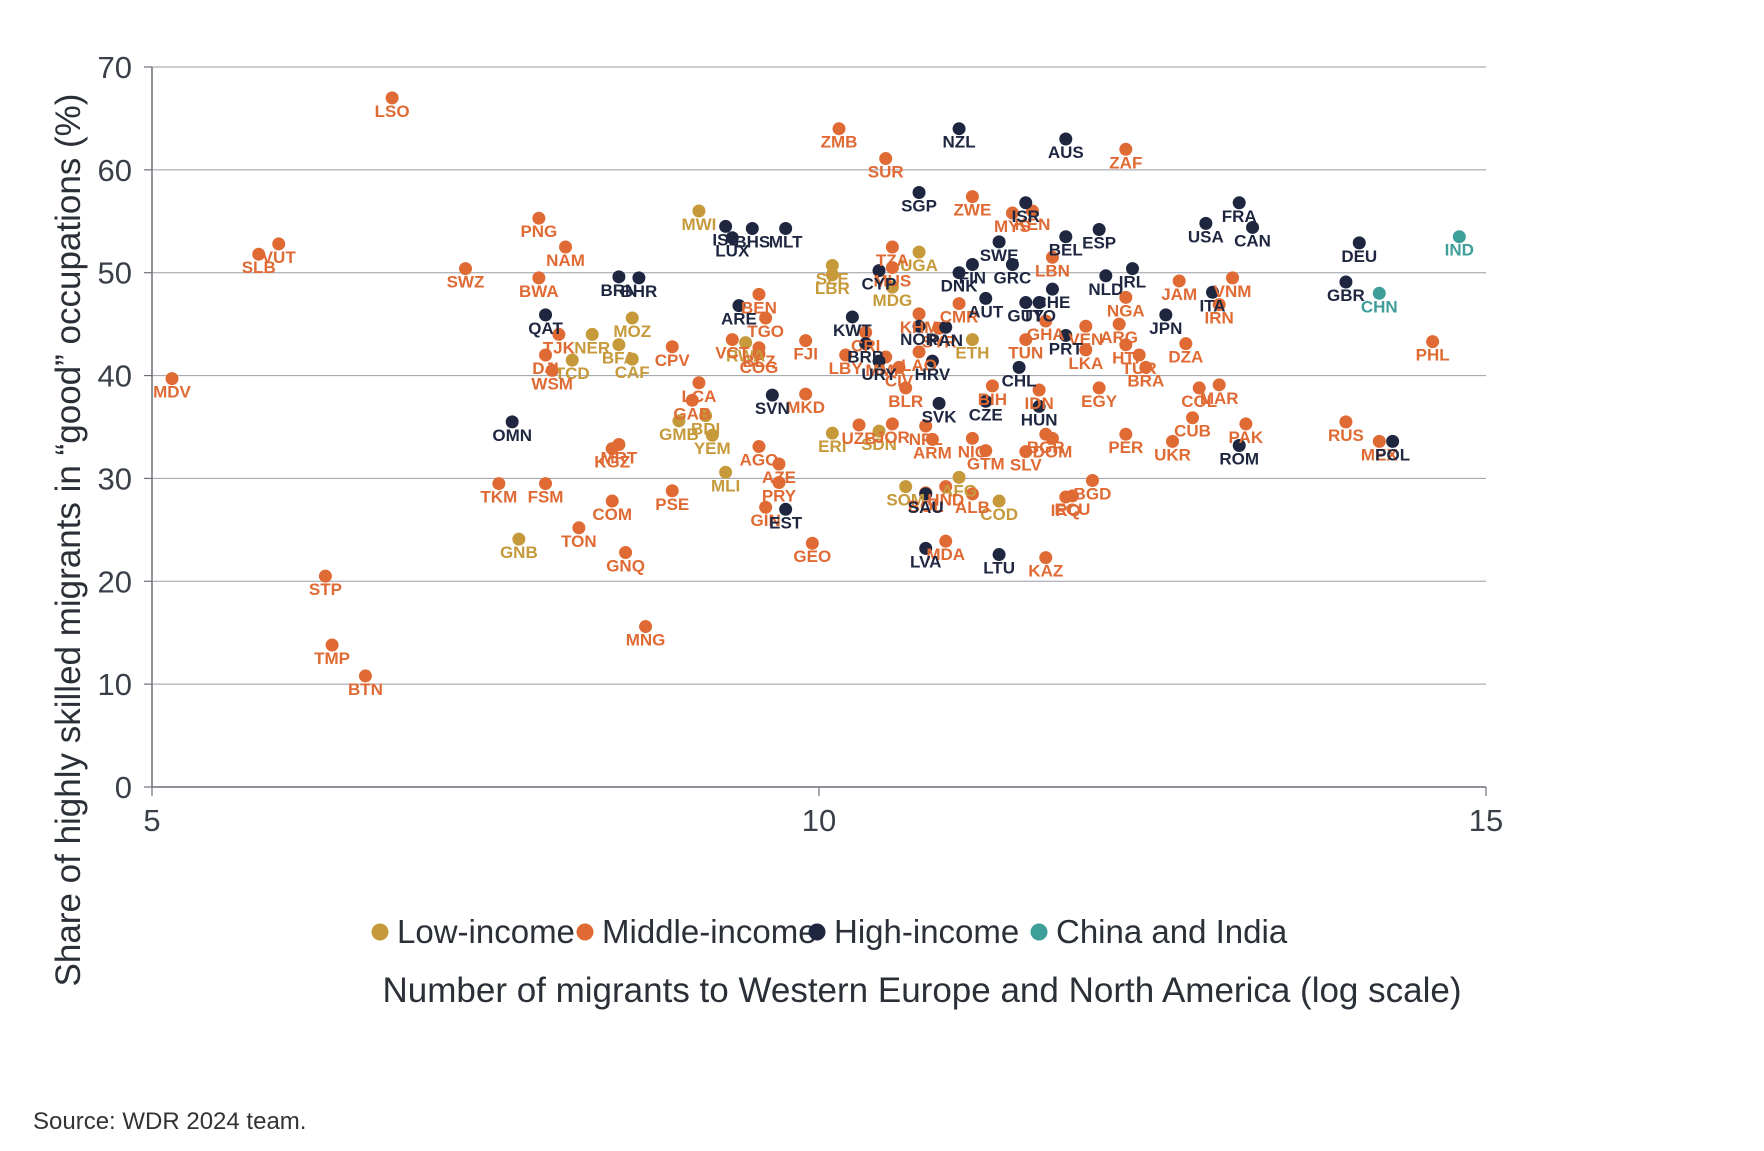 This screenshot has width=1764, height=1151. Describe the element at coordinates (706, 416) in the screenshot. I see `point-bdi` at that location.